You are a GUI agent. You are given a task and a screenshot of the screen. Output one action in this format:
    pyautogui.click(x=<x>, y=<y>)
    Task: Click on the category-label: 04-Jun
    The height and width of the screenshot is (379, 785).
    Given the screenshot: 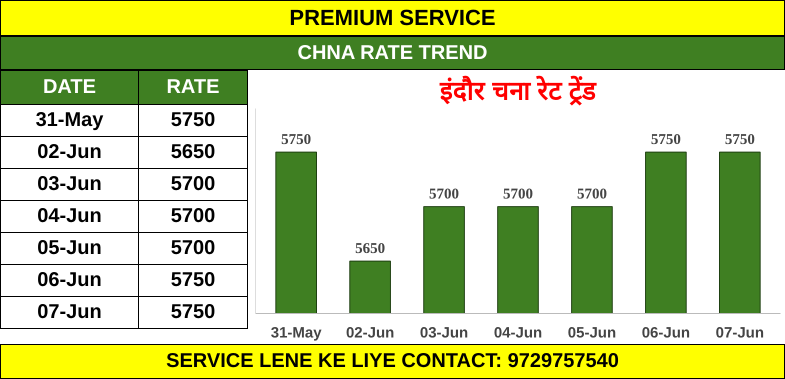 What is the action you would take?
    pyautogui.click(x=69, y=216)
    